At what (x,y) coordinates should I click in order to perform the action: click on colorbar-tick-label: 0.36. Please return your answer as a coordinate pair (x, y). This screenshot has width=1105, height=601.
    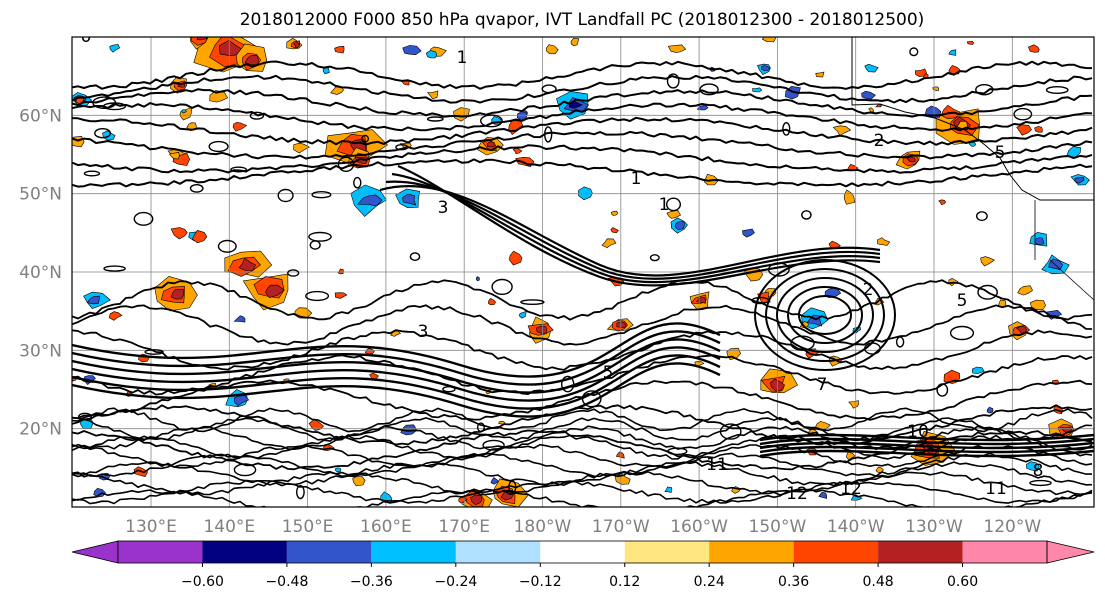
    Looking at the image, I should click on (793, 582).